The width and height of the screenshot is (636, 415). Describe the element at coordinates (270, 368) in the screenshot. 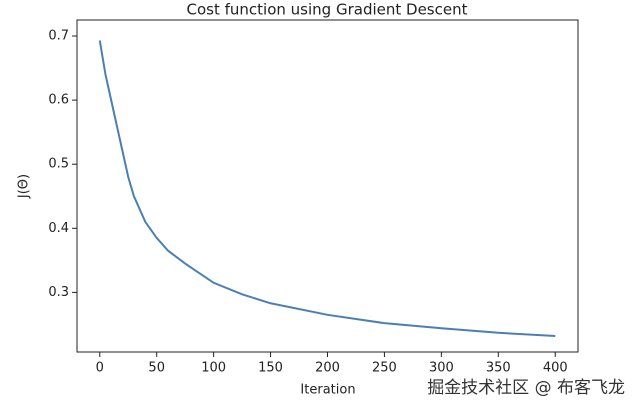

I see `x-tick-label: 150` at that location.